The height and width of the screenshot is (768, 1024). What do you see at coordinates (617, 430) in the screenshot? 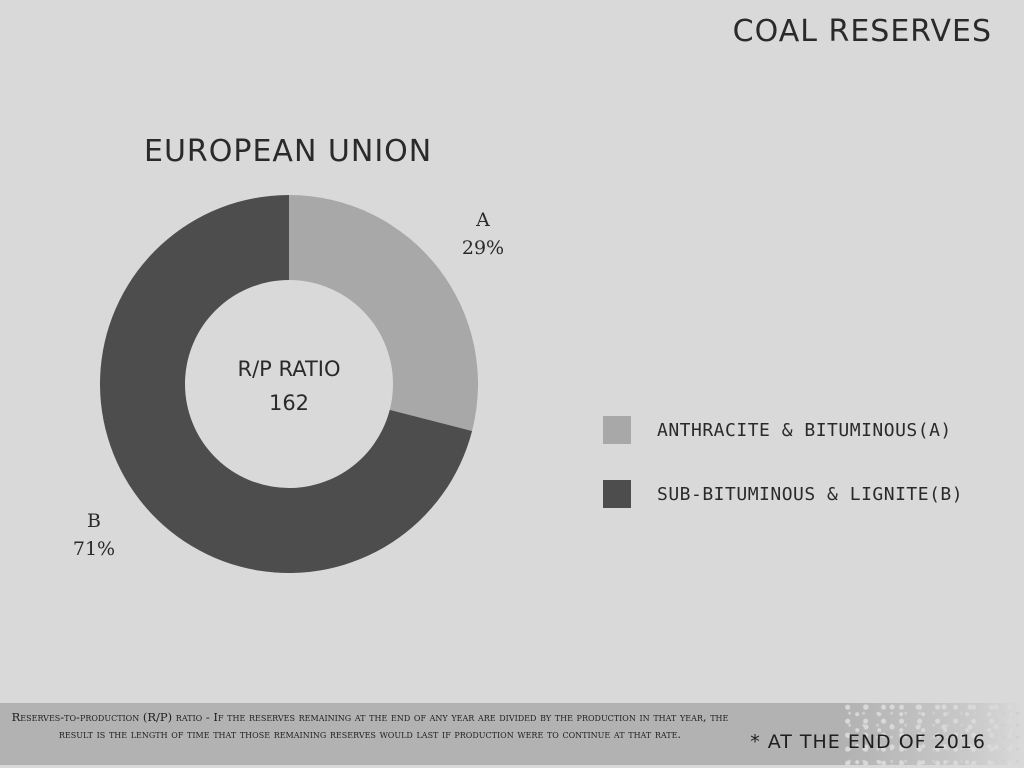
I see `legend-swatch-a` at bounding box center [617, 430].